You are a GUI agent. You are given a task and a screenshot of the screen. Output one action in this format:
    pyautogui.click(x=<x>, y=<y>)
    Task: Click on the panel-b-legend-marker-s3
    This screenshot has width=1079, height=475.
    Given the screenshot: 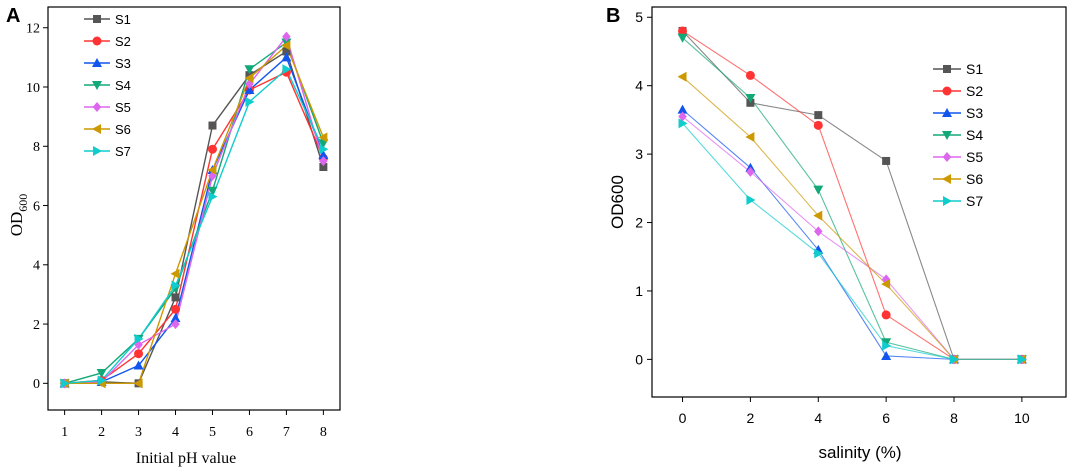 What is the action you would take?
    pyautogui.click(x=947, y=112)
    